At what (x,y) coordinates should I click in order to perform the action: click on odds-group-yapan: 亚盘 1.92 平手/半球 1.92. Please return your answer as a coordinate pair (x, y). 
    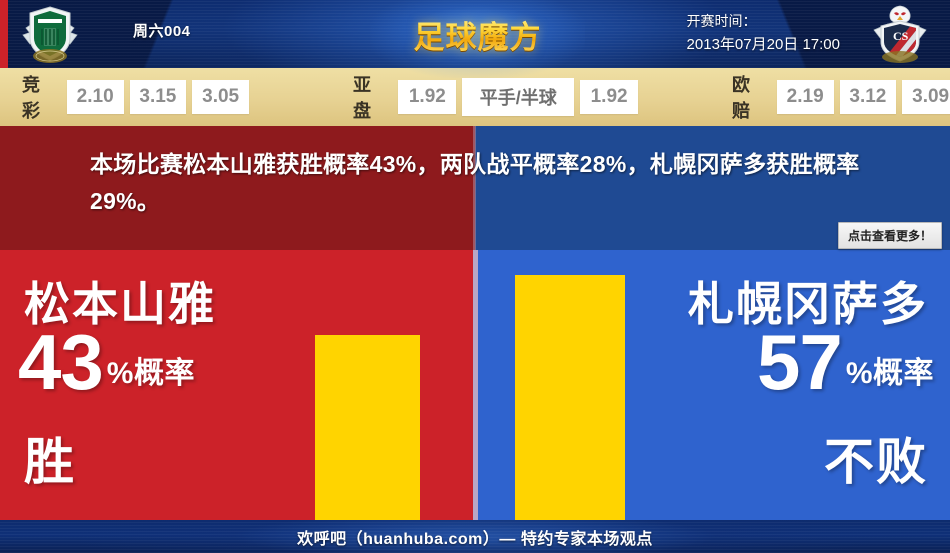
    Looking at the image, I should click on (496, 97).